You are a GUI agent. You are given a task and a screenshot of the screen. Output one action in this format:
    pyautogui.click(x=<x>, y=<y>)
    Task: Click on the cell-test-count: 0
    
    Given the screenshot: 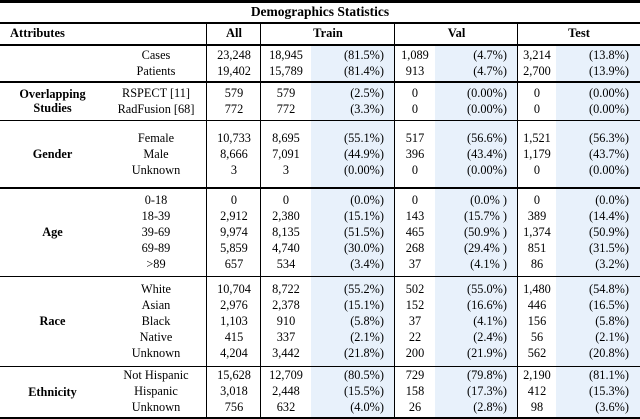 What is the action you would take?
    pyautogui.click(x=537, y=92)
    